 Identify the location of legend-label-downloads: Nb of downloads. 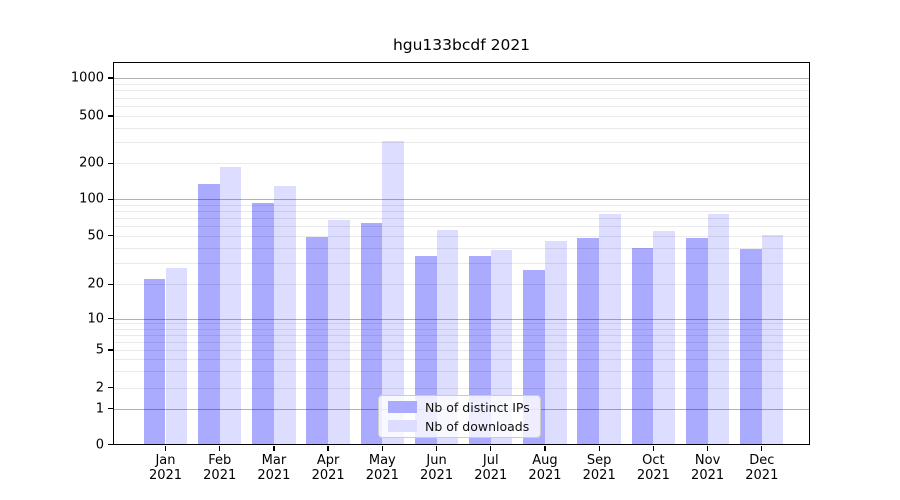
(477, 426).